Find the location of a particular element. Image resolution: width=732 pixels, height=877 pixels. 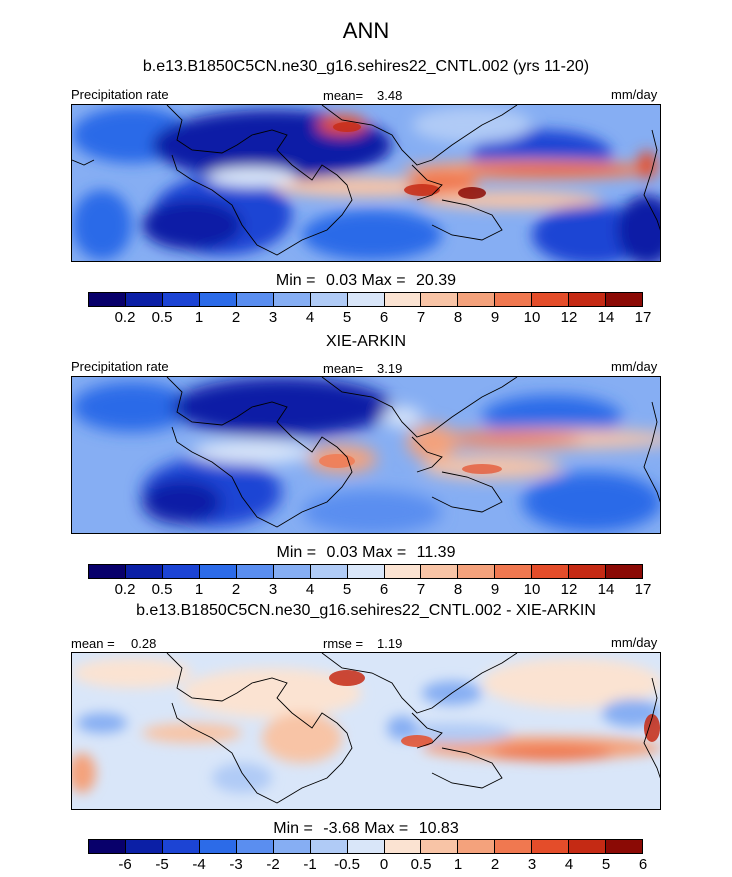

panel-3-minmax: Min = -3.68 Max = 10.83 is located at coordinates (366, 829).